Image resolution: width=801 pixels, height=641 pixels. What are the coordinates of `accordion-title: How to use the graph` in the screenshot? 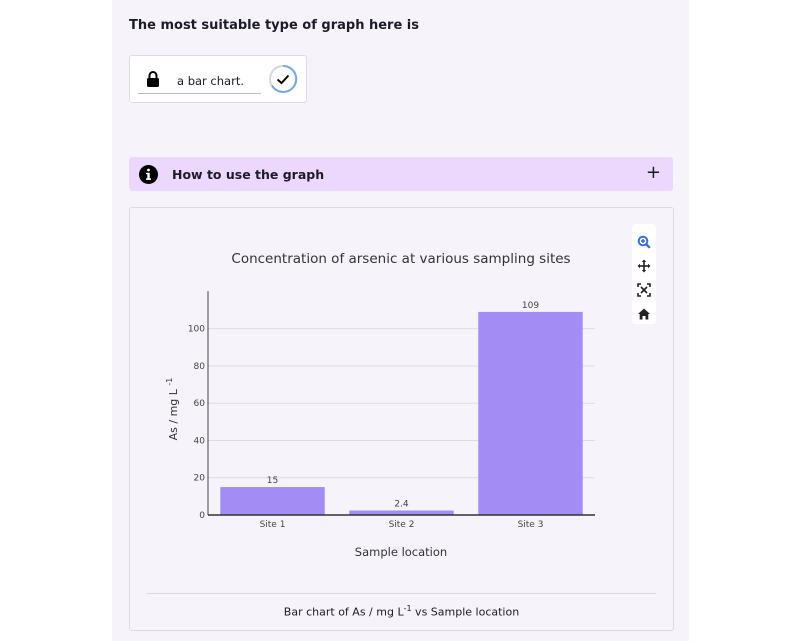 It's located at (248, 174).